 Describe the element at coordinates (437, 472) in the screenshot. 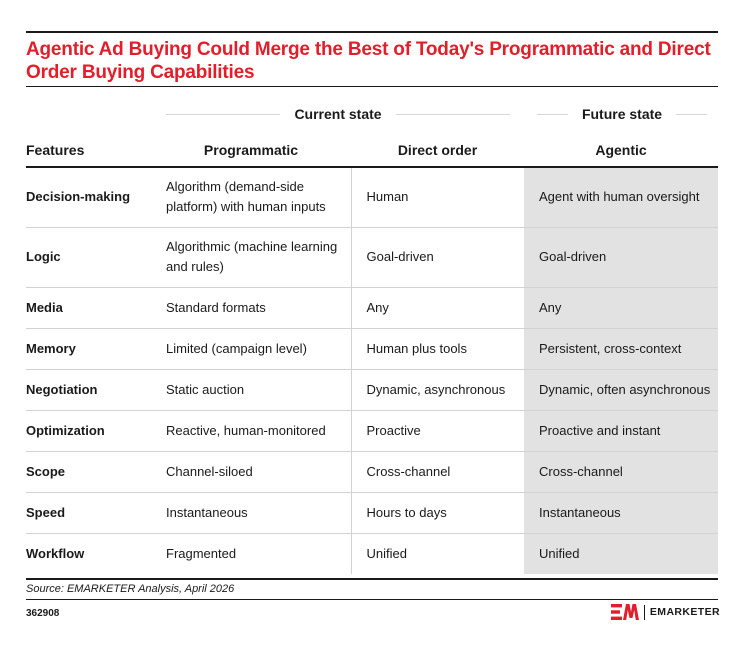

I see `direct-order-cell: Cross-channel` at that location.